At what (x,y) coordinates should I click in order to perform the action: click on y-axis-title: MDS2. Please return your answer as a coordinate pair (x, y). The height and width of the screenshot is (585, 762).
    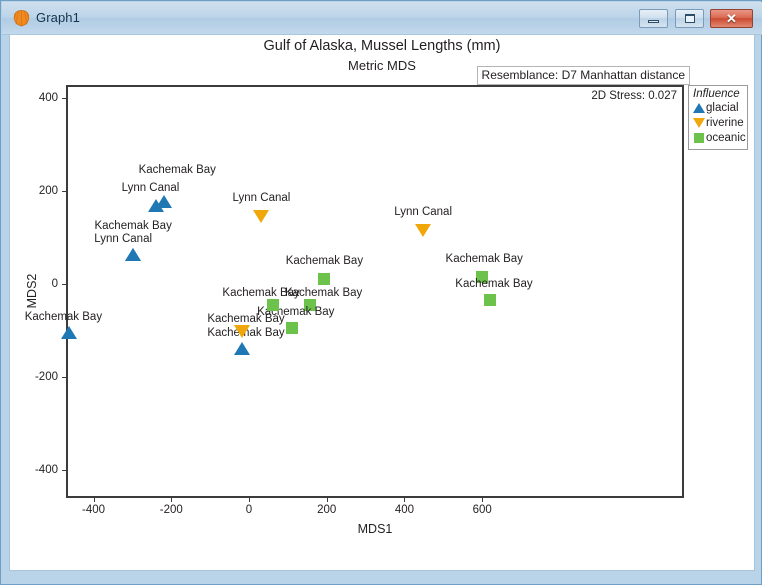
    Looking at the image, I should click on (32, 290).